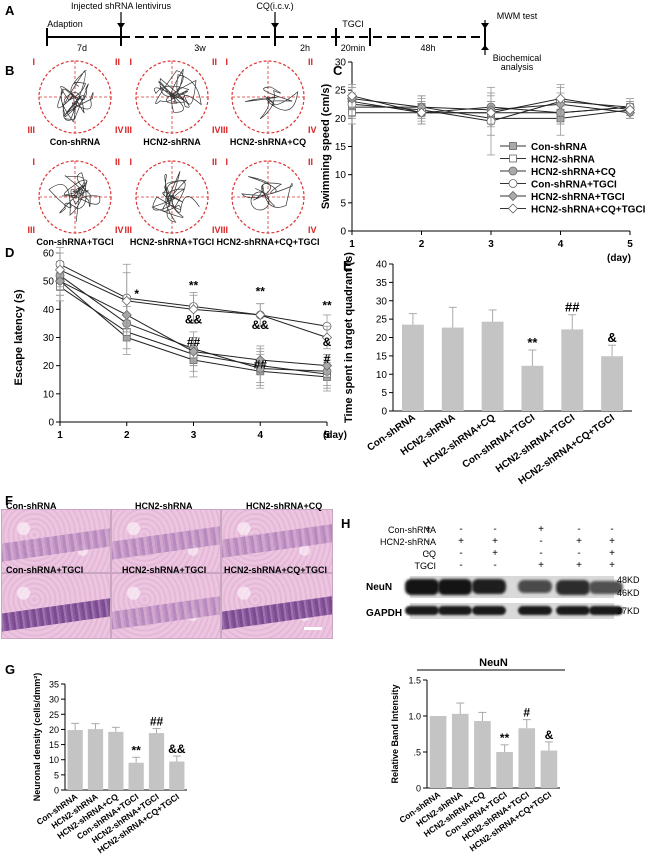  What do you see at coordinates (268, 142) in the screenshot?
I see `swim-path-caption: HCN2-shRNA+CQ` at bounding box center [268, 142].